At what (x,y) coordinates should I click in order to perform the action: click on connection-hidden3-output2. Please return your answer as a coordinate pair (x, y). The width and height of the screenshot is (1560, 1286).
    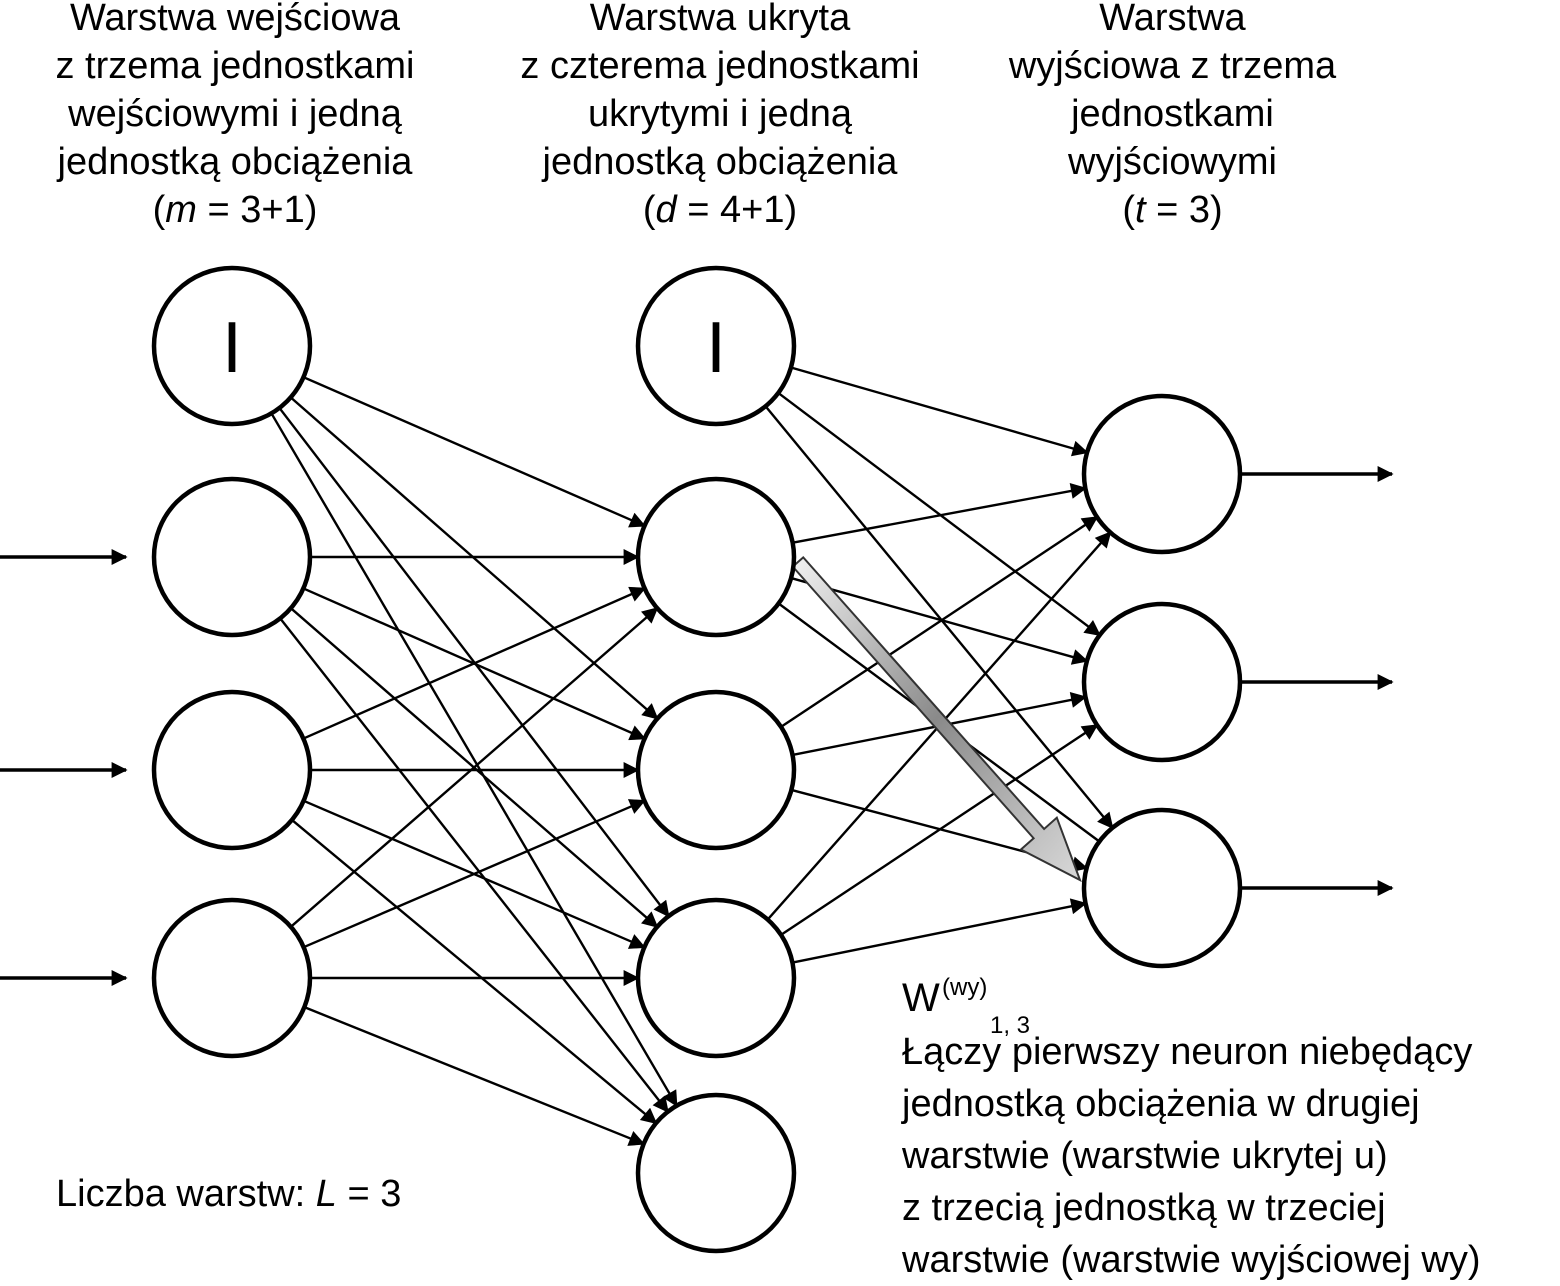
    Looking at the image, I should click on (939, 830).